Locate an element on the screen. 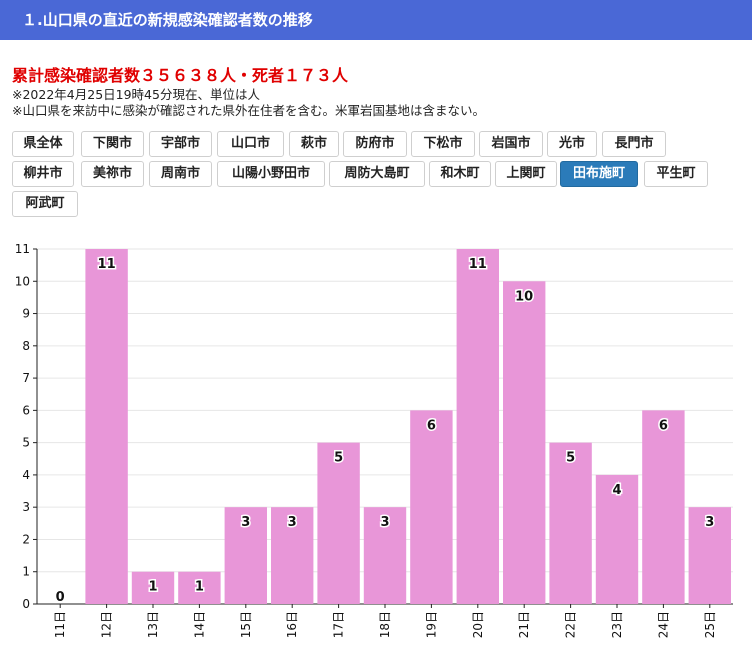 The width and height of the screenshot is (752, 648). region-button-1: 下関市 is located at coordinates (112, 144).